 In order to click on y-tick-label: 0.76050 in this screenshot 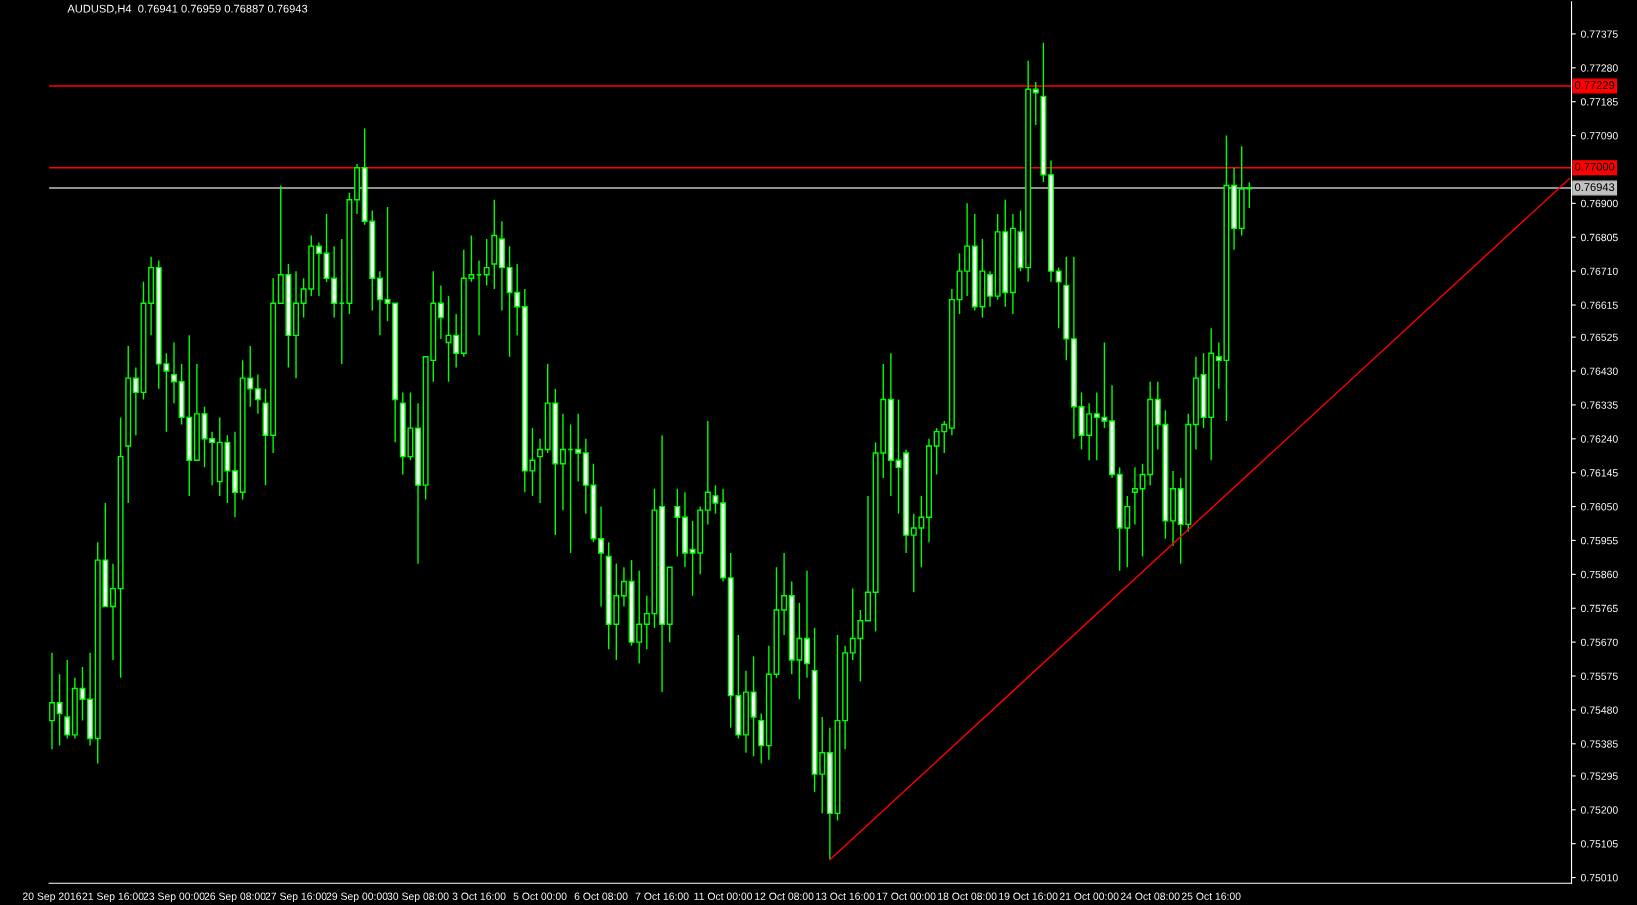, I will do `click(1599, 507)`.